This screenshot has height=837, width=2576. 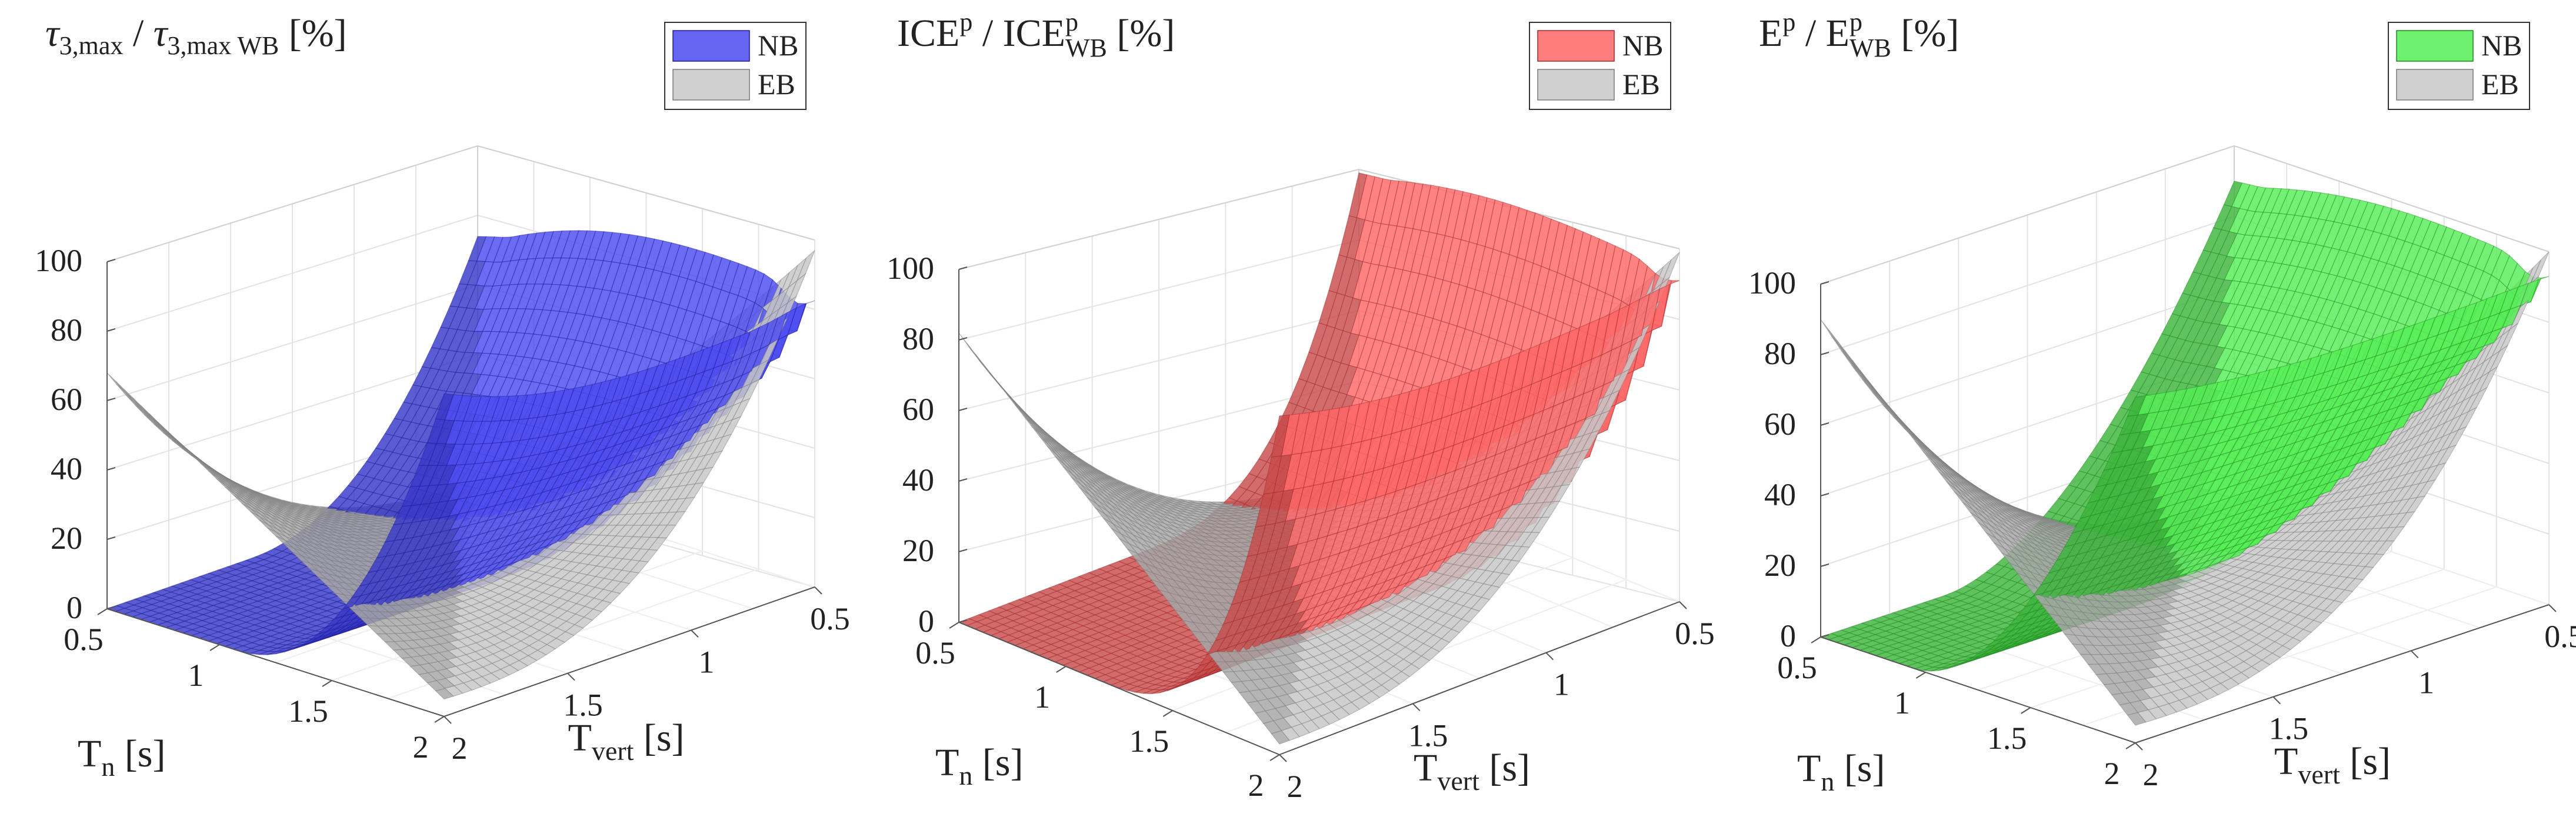 What do you see at coordinates (66, 330) in the screenshot?
I see `z-tick-label: 80` at bounding box center [66, 330].